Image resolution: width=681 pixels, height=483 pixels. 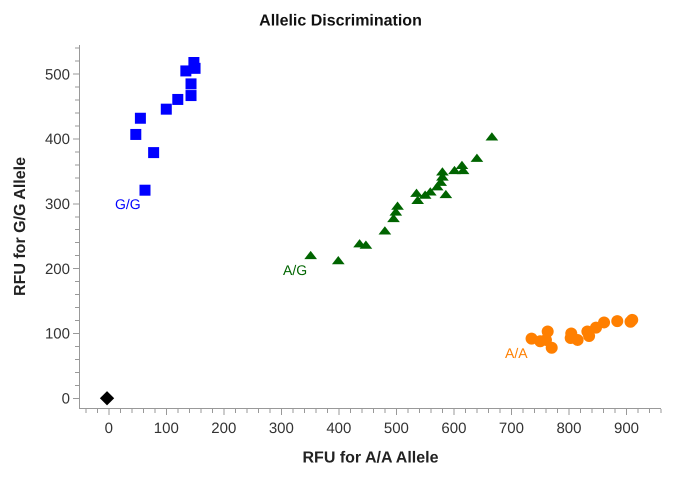 I want to click on series-label: A/G, so click(x=295, y=270).